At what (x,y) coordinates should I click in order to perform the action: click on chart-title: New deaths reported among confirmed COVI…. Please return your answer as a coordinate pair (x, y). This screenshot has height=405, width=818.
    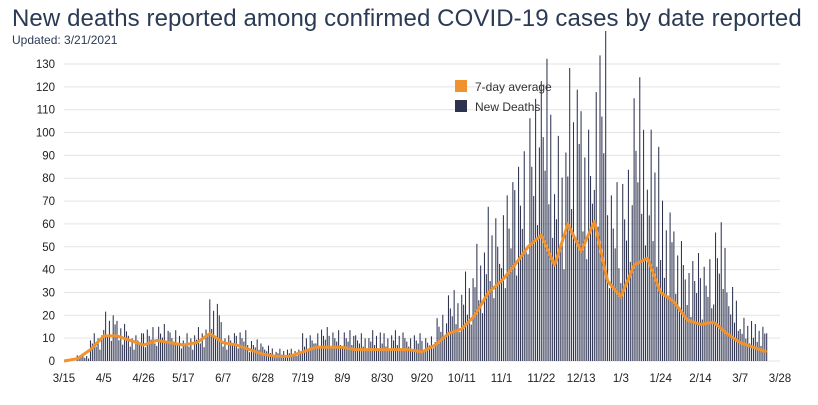
    Looking at the image, I should click on (407, 18).